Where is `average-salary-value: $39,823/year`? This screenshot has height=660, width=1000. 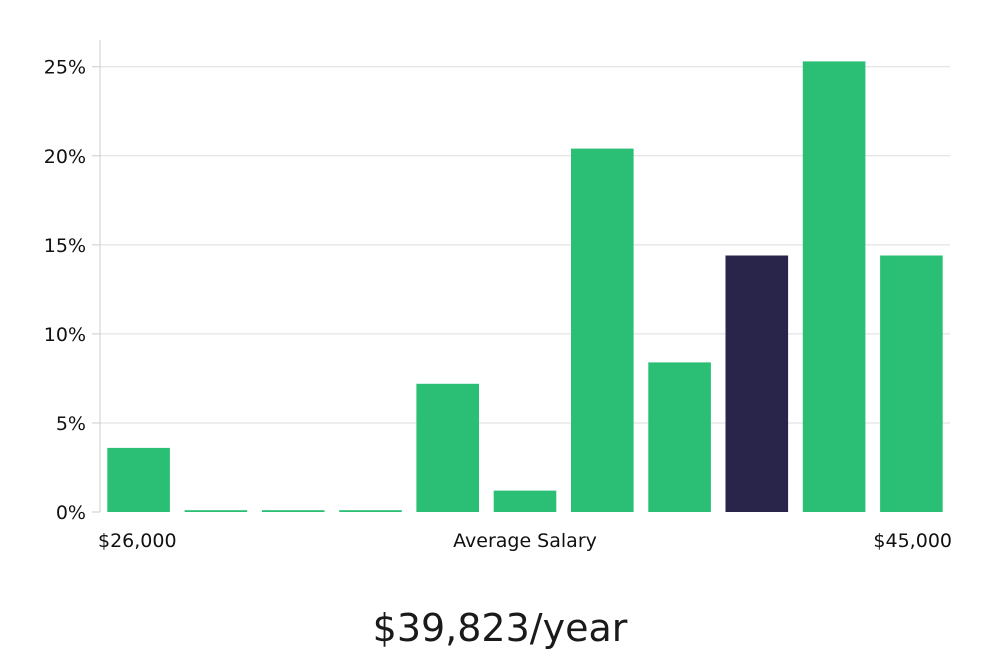
average-salary-value: $39,823/year is located at coordinates (500, 628).